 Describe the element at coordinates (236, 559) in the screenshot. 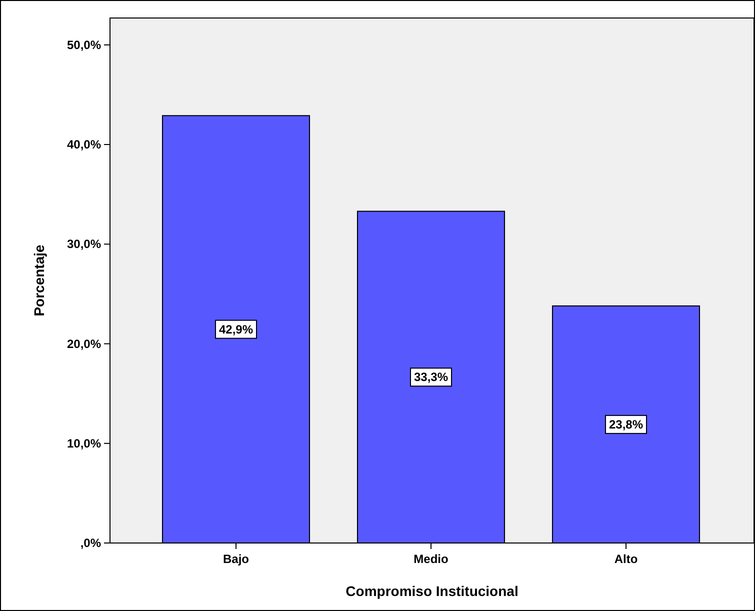

I see `x-tick-label: Bajo` at that location.